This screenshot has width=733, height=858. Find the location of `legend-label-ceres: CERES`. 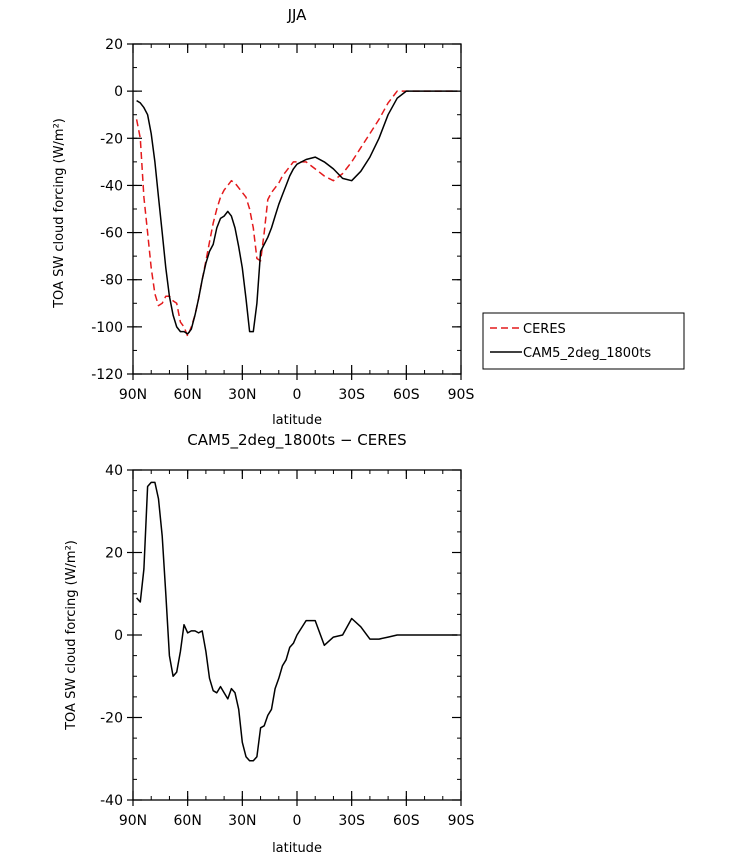

legend-label-ceres: CERES is located at coordinates (544, 329).